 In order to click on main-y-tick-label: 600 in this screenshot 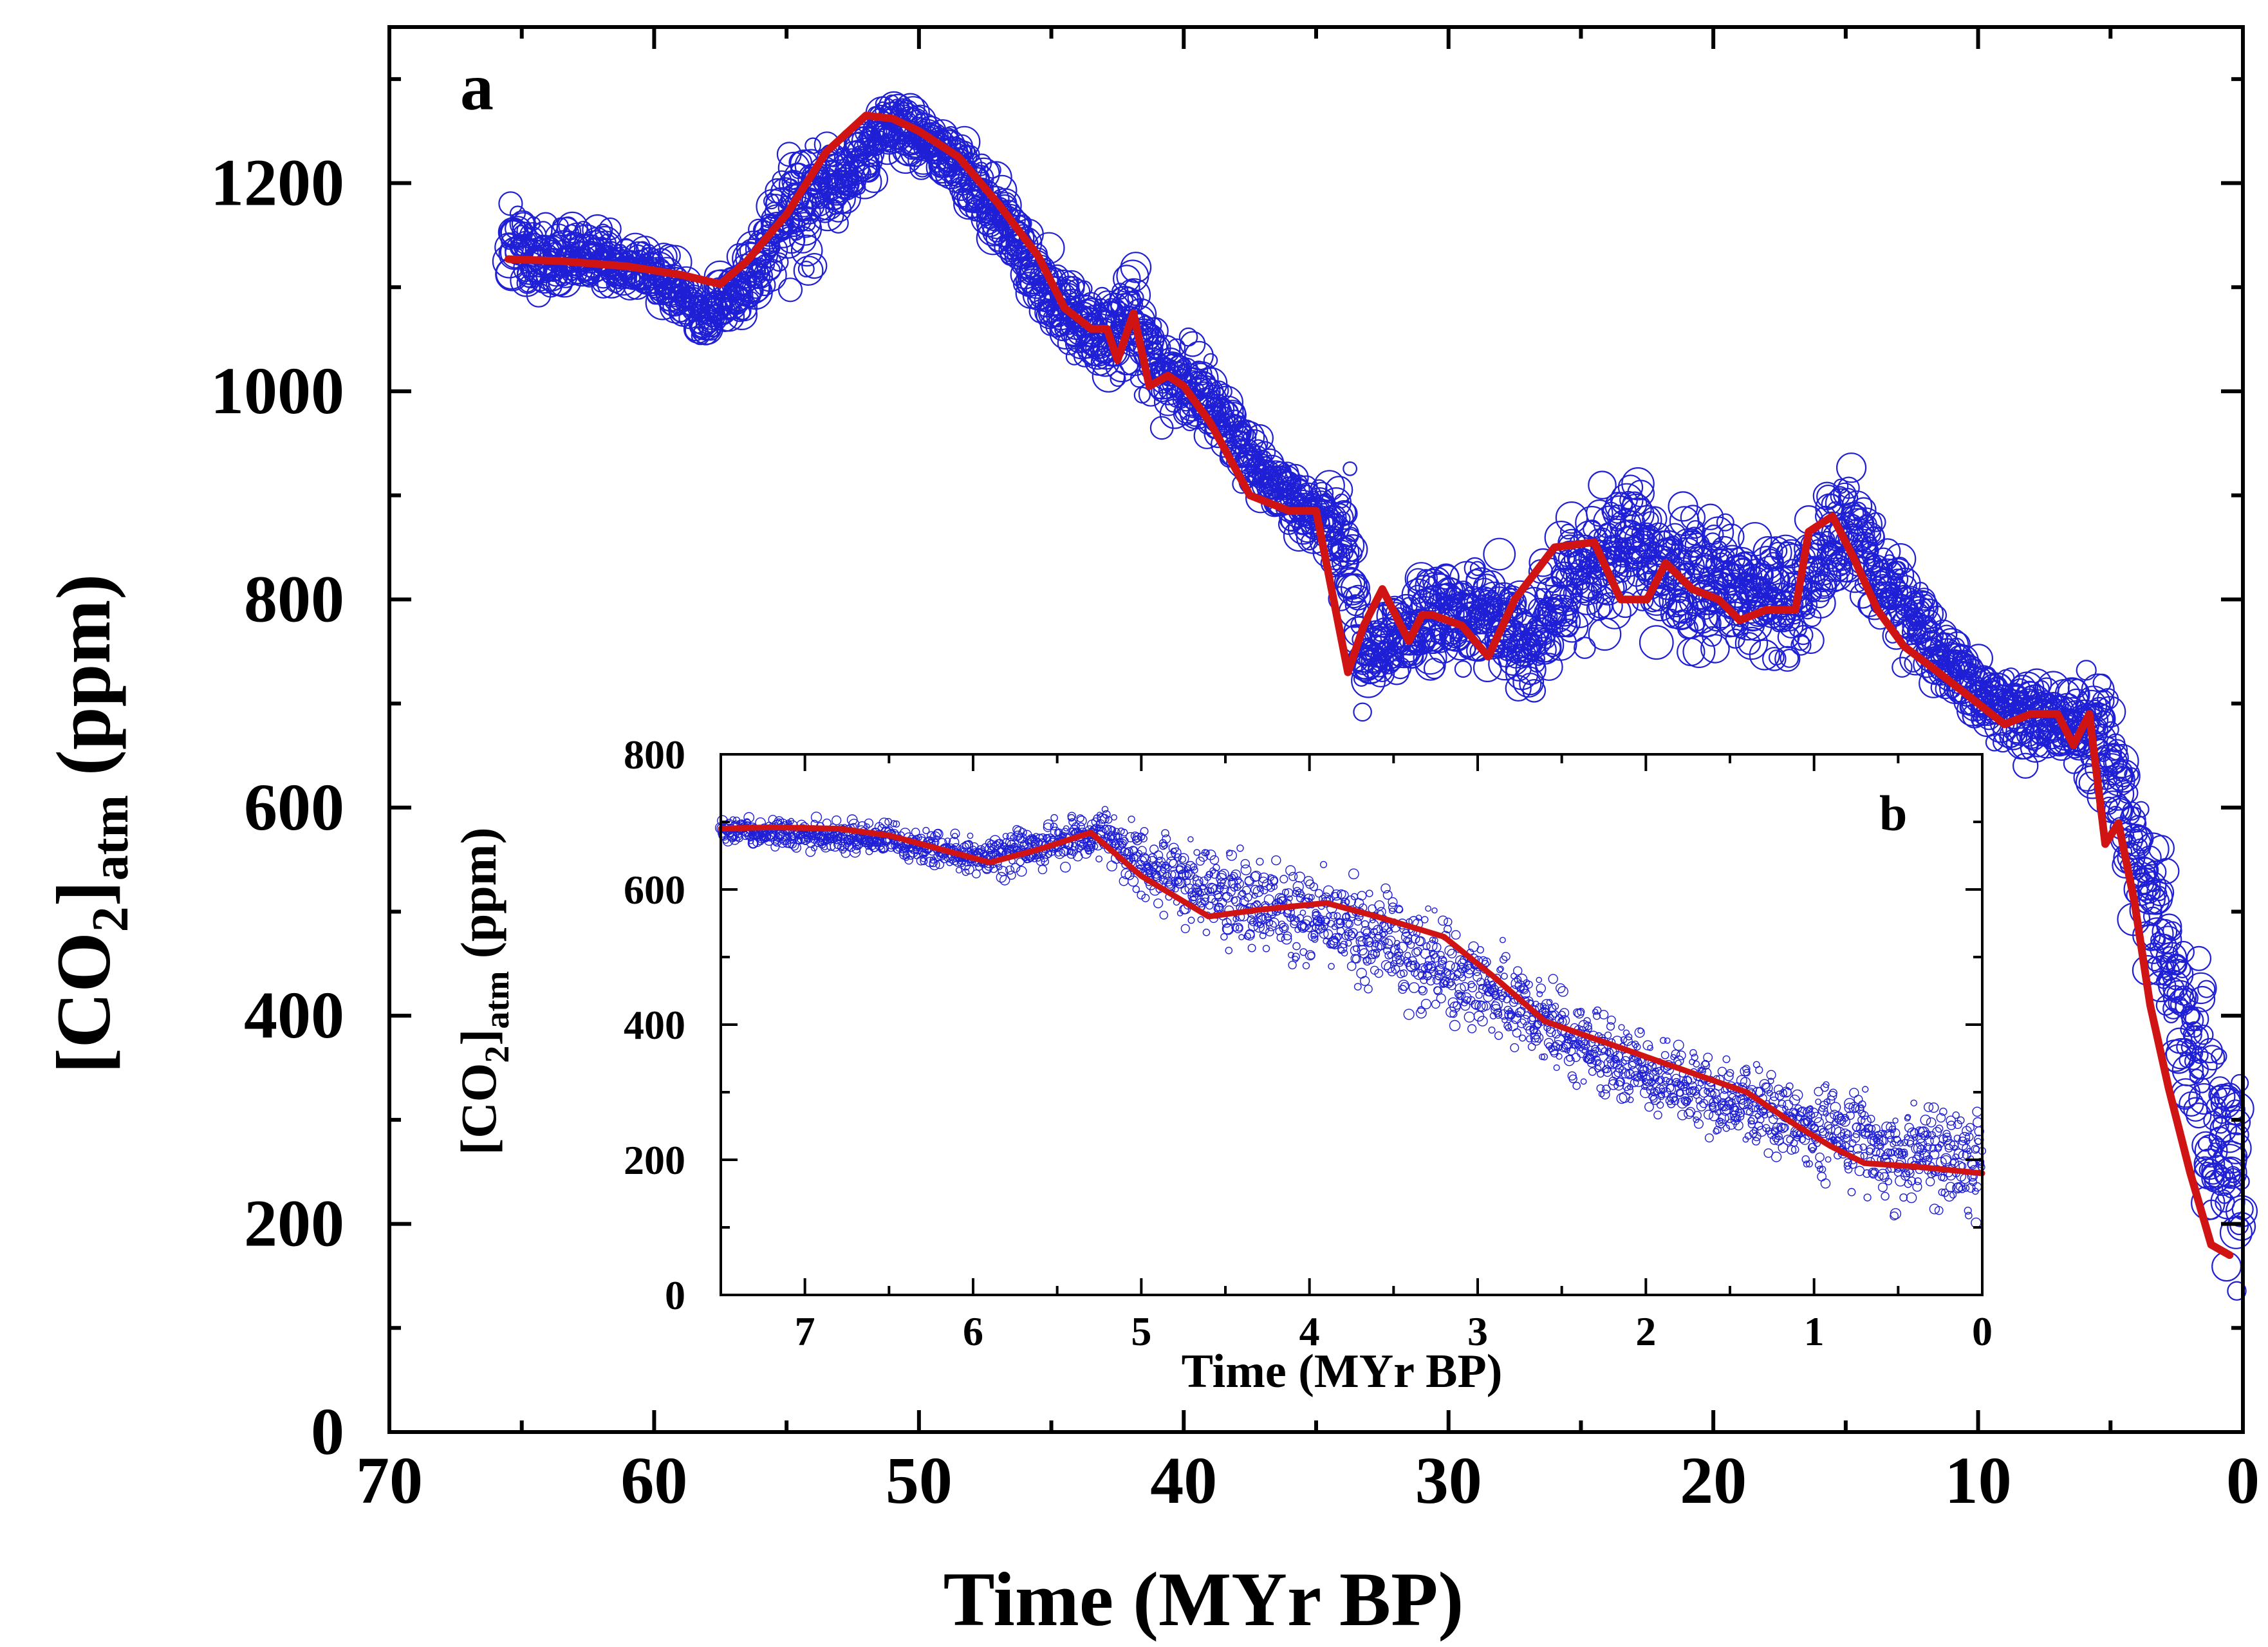, I will do `click(294, 807)`.